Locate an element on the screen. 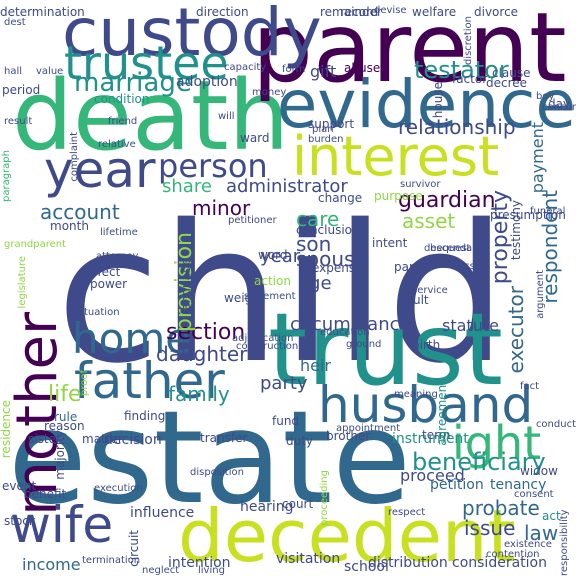 Image resolution: width=576 pixels, height=576 pixels. word-person-17: person is located at coordinates (213, 166).